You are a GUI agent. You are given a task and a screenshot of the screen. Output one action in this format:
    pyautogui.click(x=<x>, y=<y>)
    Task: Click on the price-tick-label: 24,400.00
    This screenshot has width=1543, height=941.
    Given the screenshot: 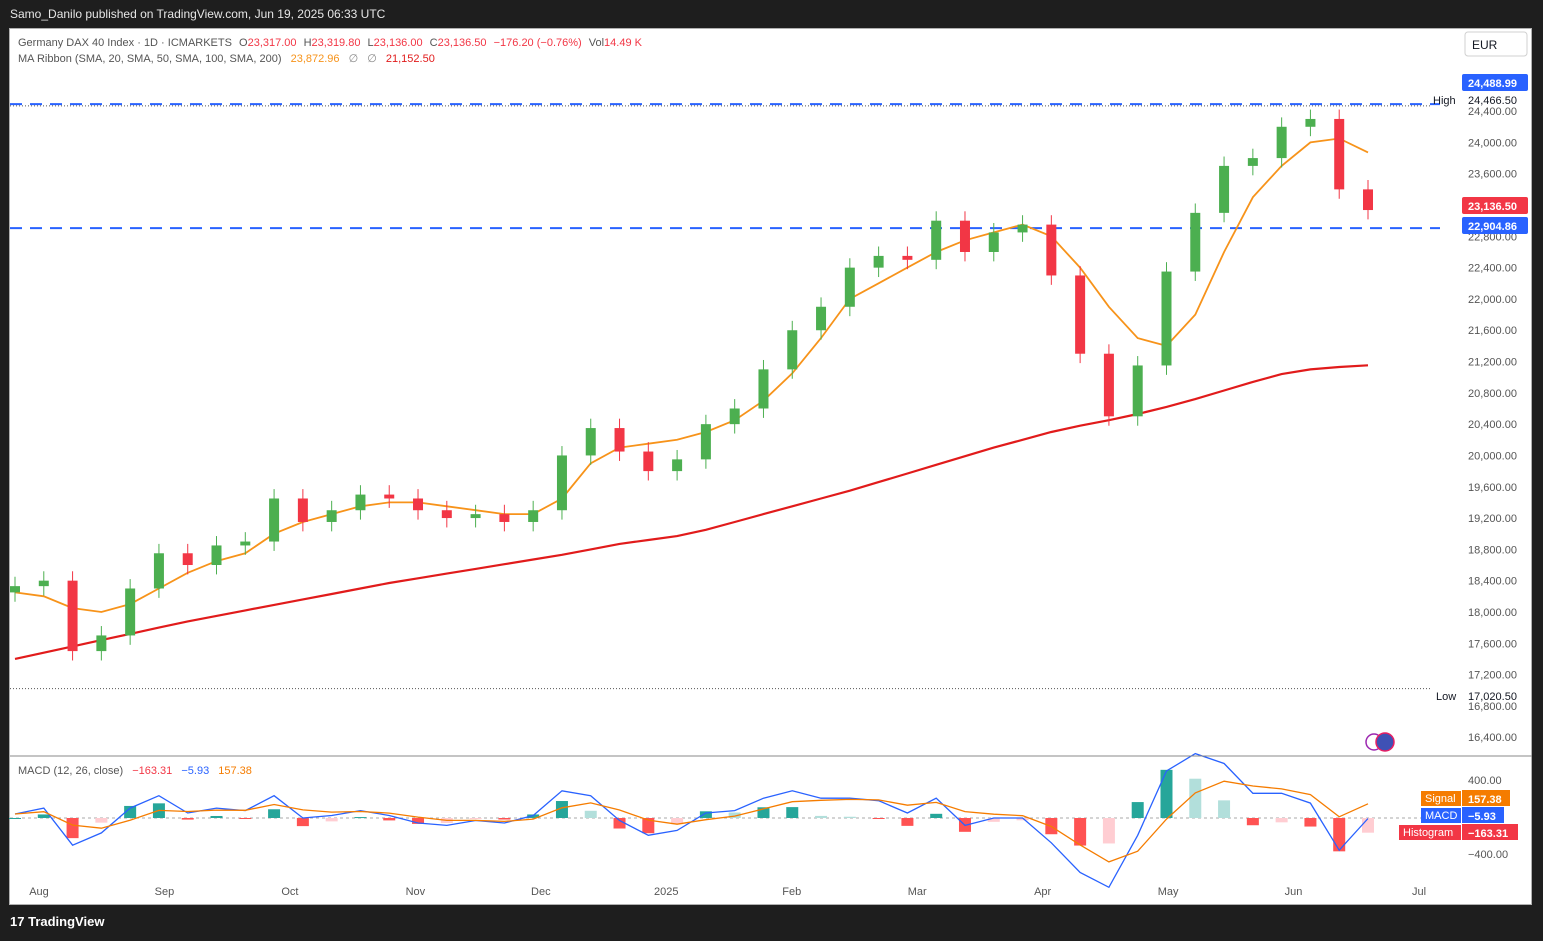 What is the action you would take?
    pyautogui.click(x=1492, y=112)
    